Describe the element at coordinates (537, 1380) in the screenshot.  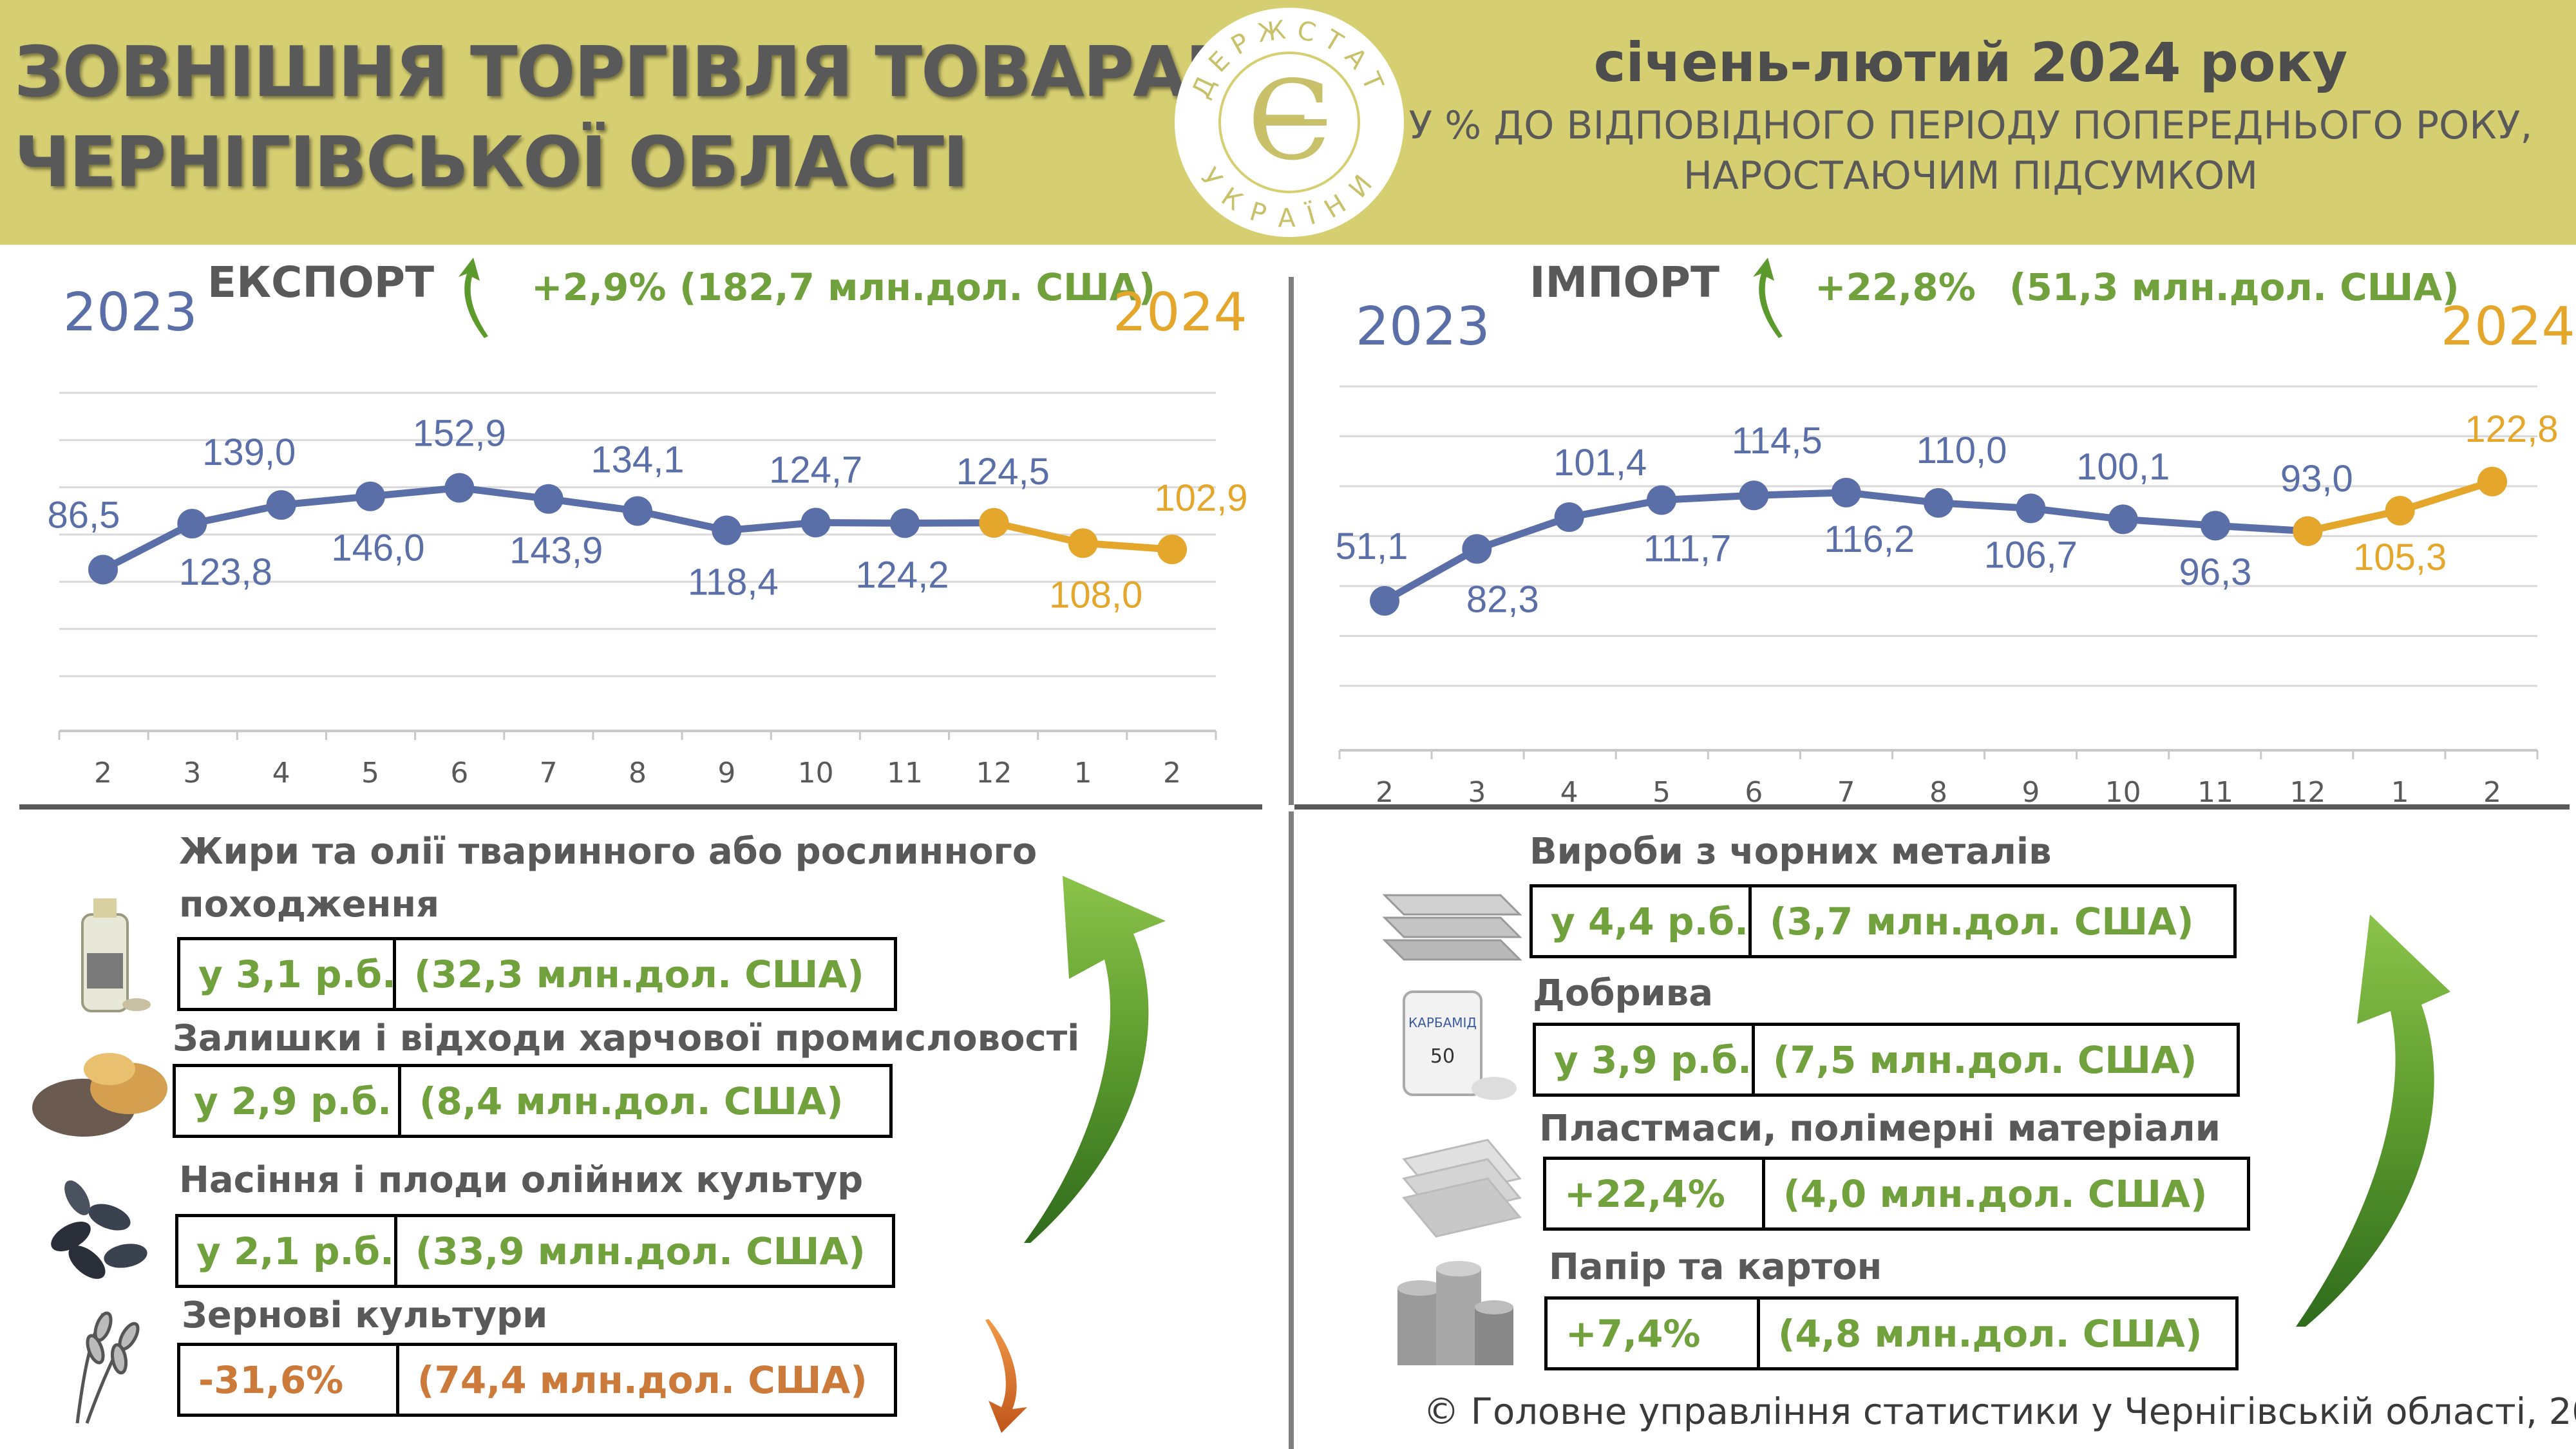
I see `export-product-4-box: -31,6% (74,4 млн.дол. США)` at that location.